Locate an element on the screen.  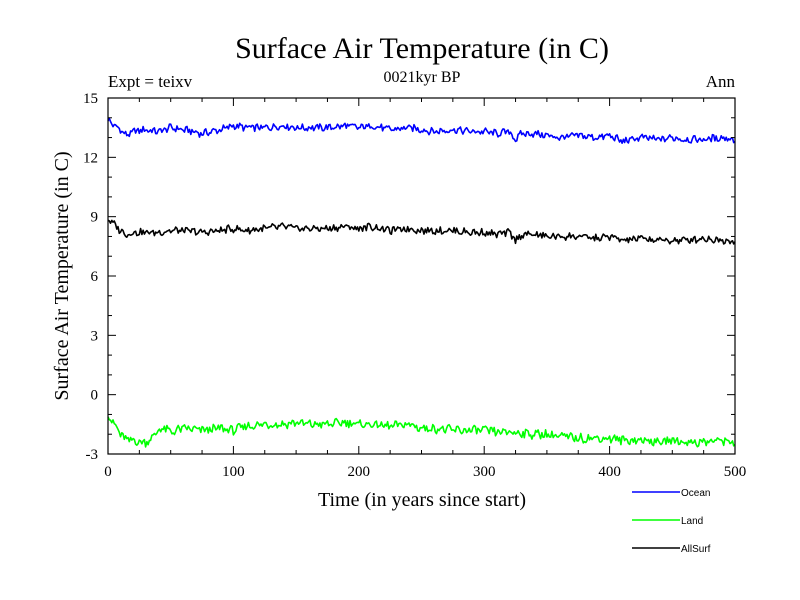
y-tick-label: 6 is located at coordinates (95, 277).